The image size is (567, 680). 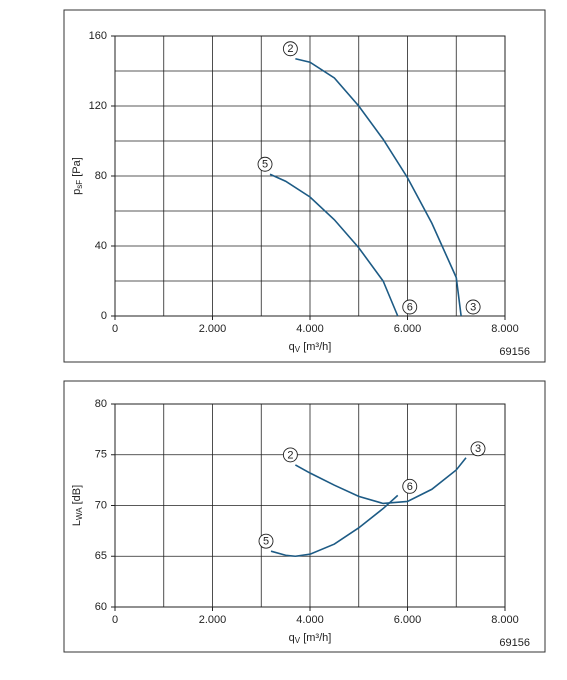 What do you see at coordinates (77, 496) in the screenshot?
I see `y-axis-label-unit: [dB]` at bounding box center [77, 496].